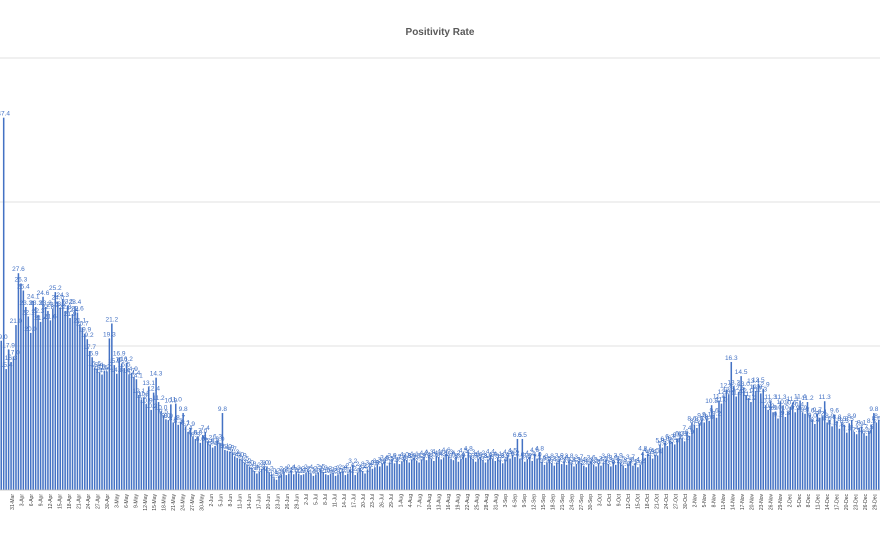  Describe the element at coordinates (459, 502) in the screenshot. I see `x-tick-label: 19-Aug` at that location.